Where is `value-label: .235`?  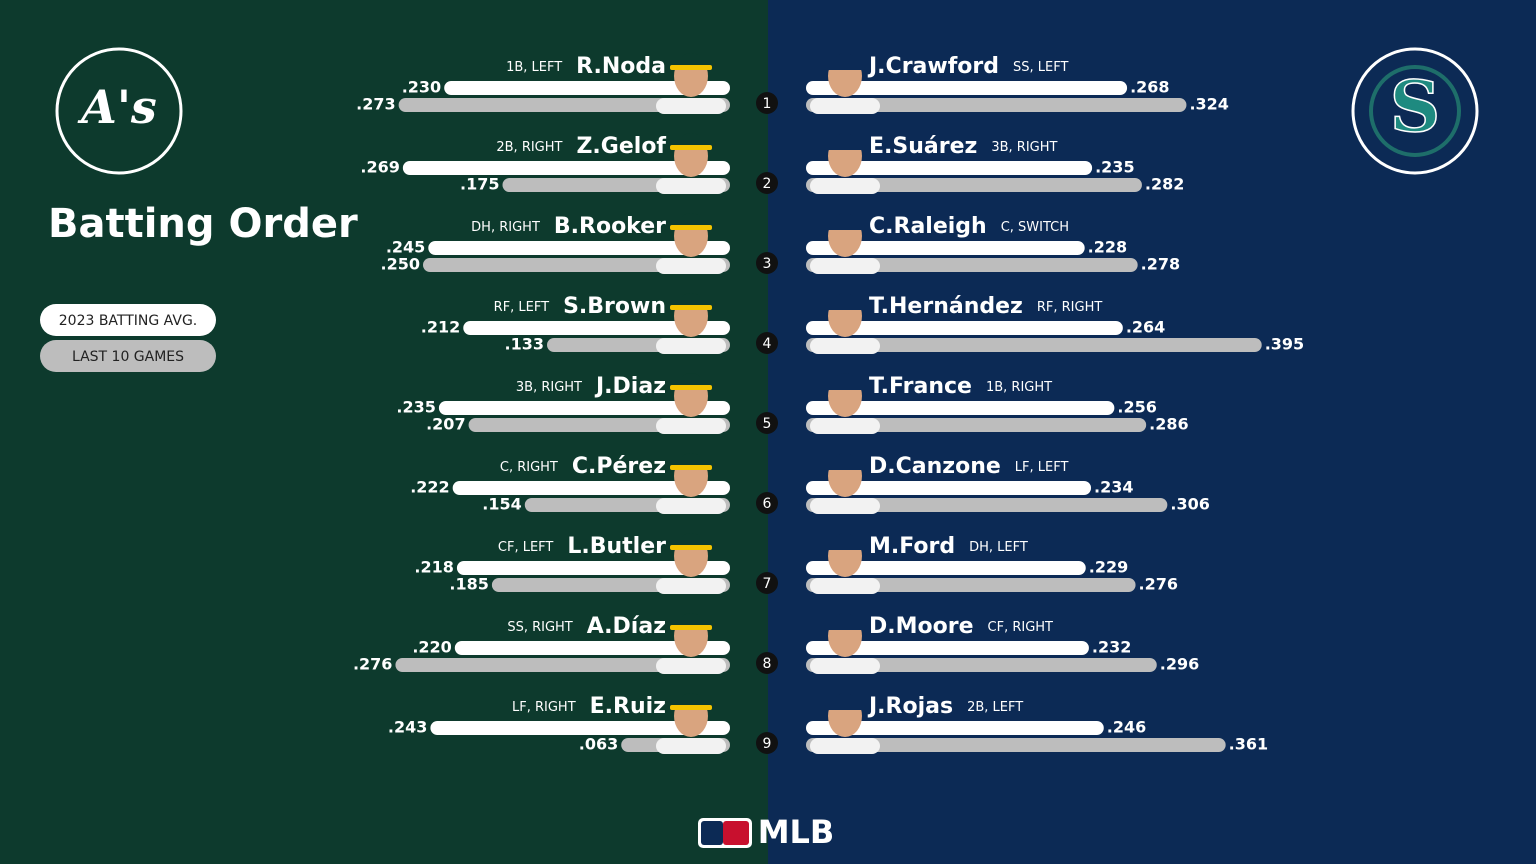
value-label: .235 is located at coordinates (415, 407).